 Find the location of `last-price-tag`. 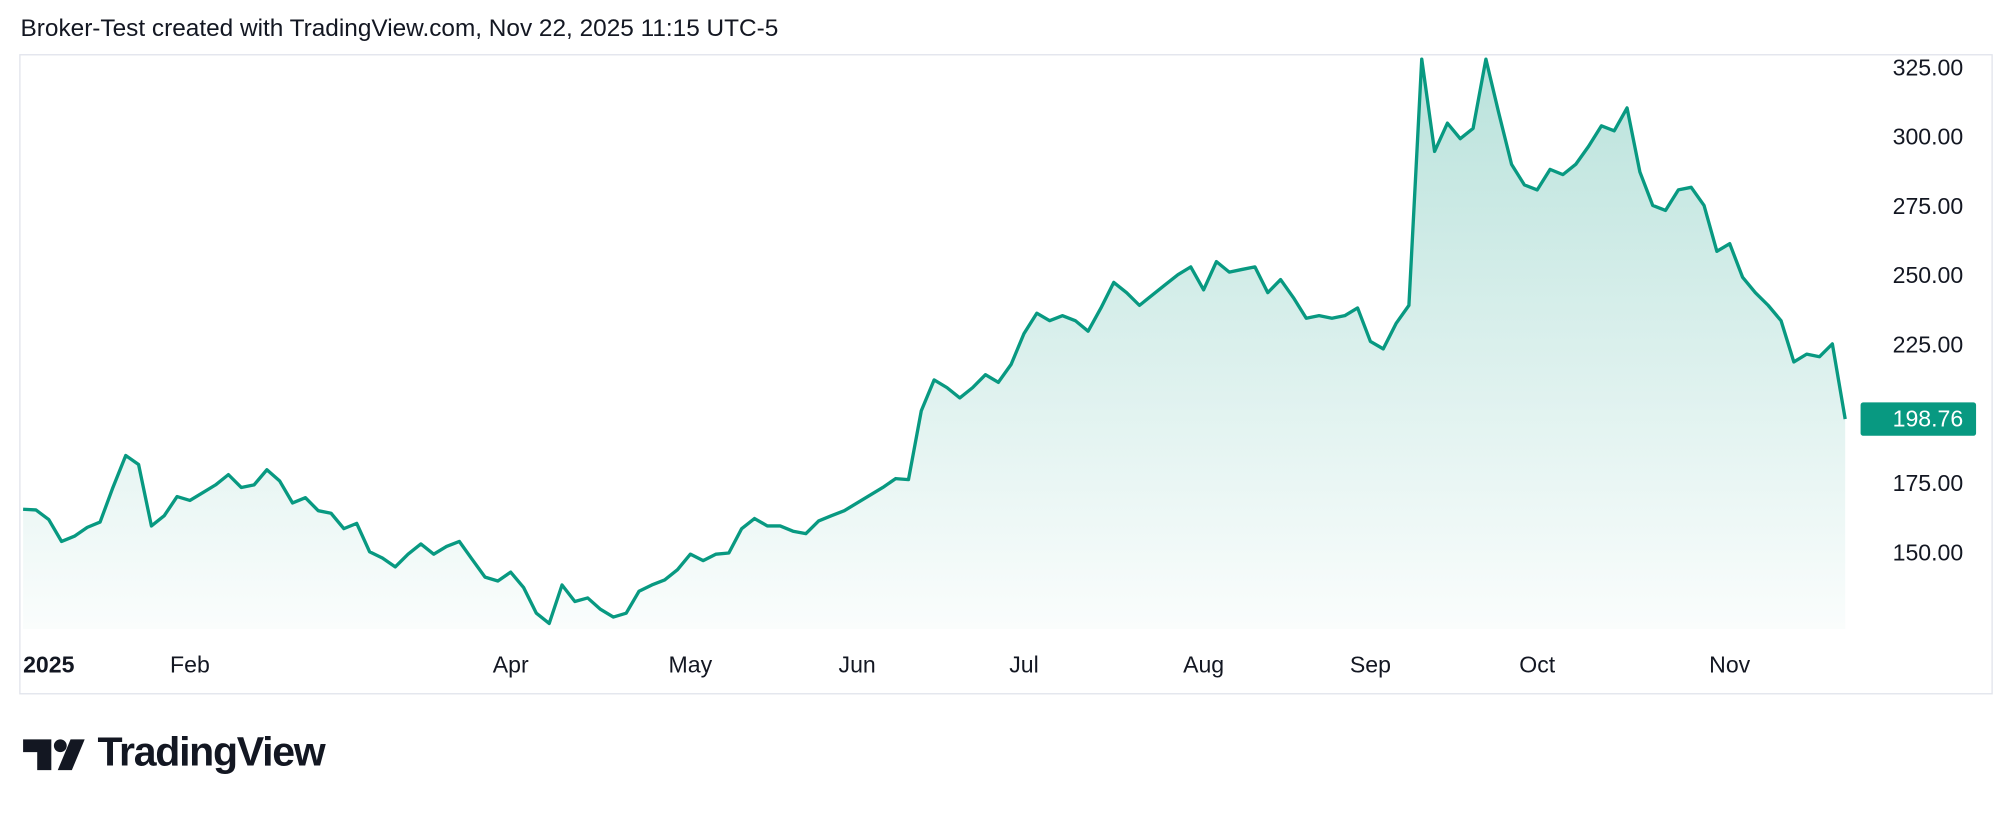

last-price-tag is located at coordinates (1918, 419).